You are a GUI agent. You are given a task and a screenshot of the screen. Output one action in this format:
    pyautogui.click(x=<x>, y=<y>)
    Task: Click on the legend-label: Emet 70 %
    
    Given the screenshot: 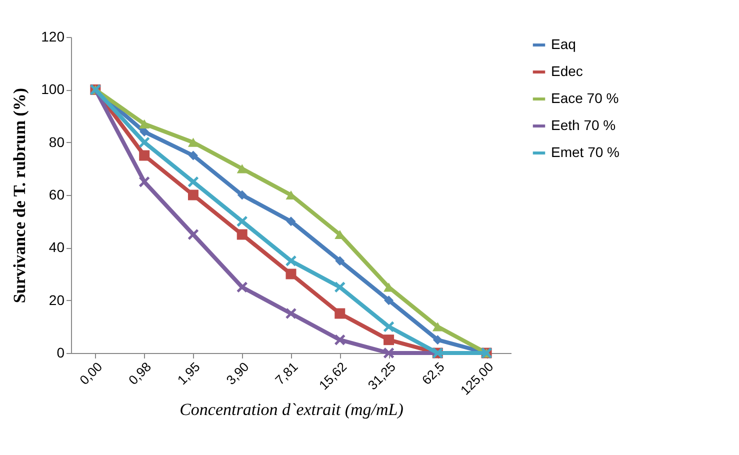 What is the action you would take?
    pyautogui.click(x=585, y=152)
    